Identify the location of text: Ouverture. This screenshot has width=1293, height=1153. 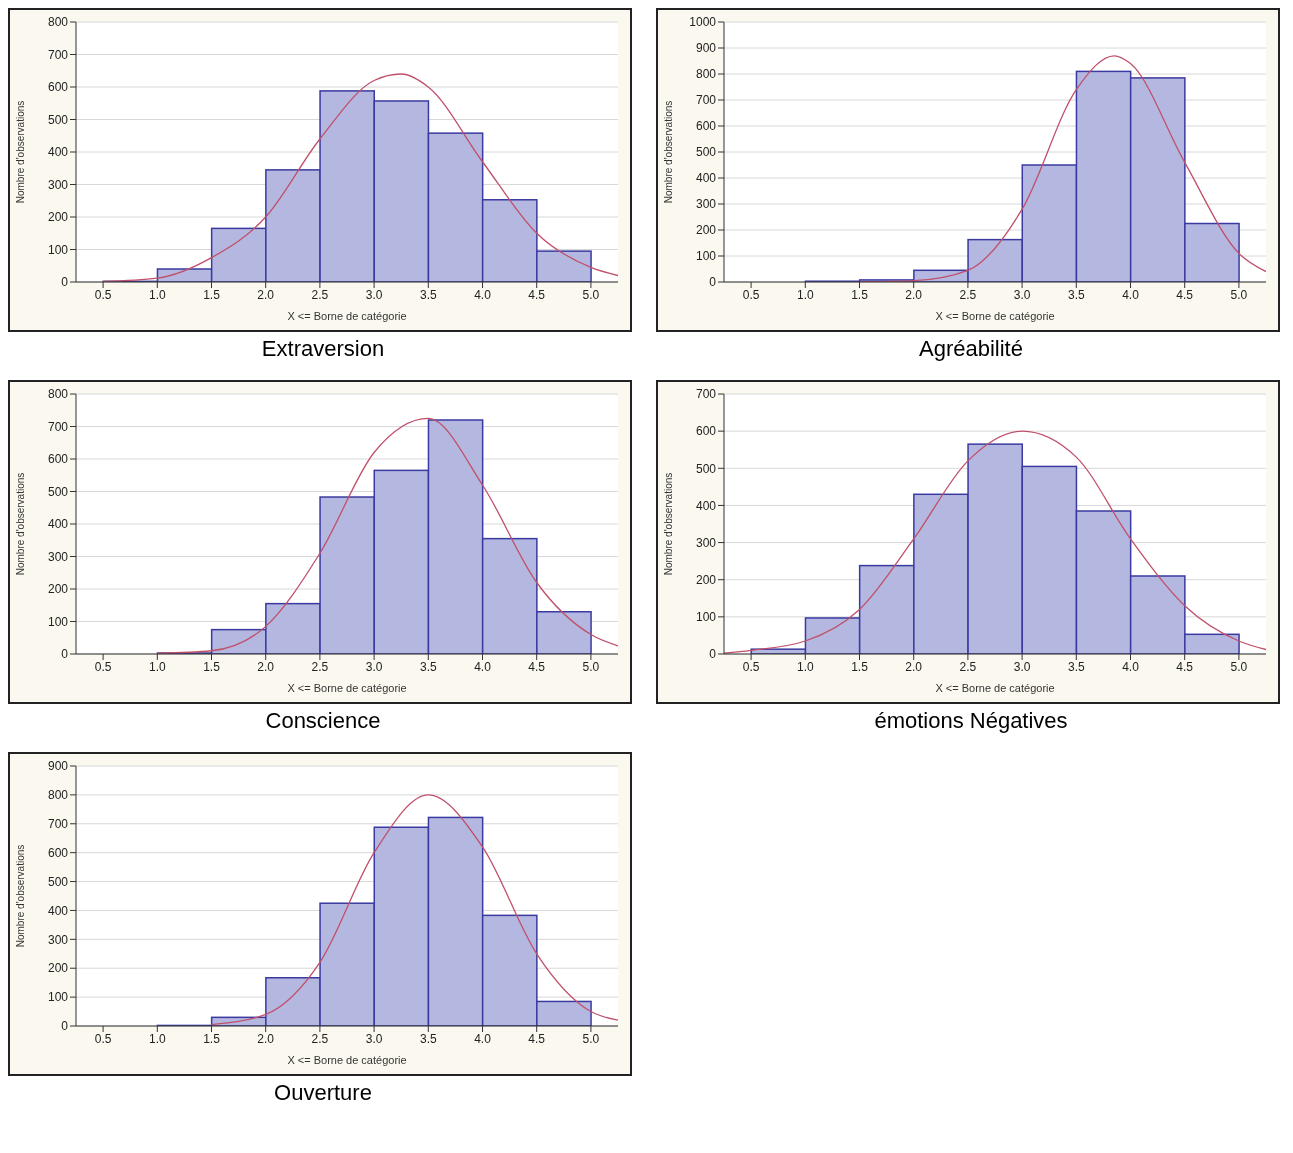
(323, 1093).